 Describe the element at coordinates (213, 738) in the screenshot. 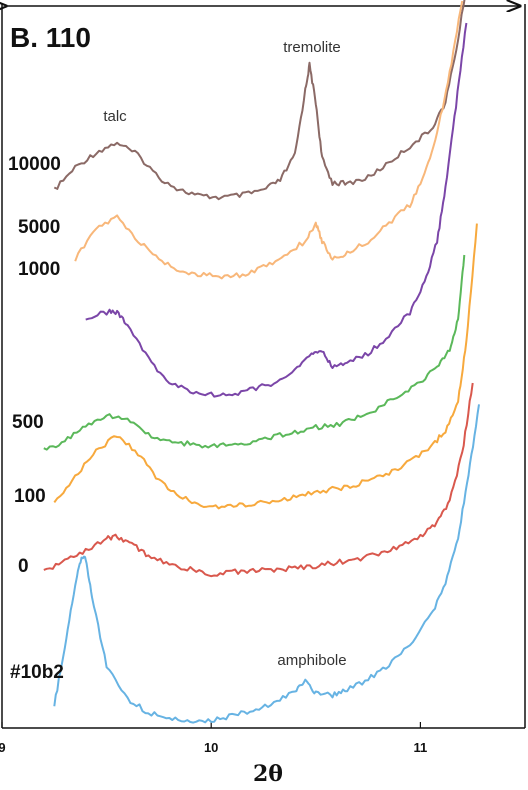

I see `x-ticks: 9 10 11` at that location.